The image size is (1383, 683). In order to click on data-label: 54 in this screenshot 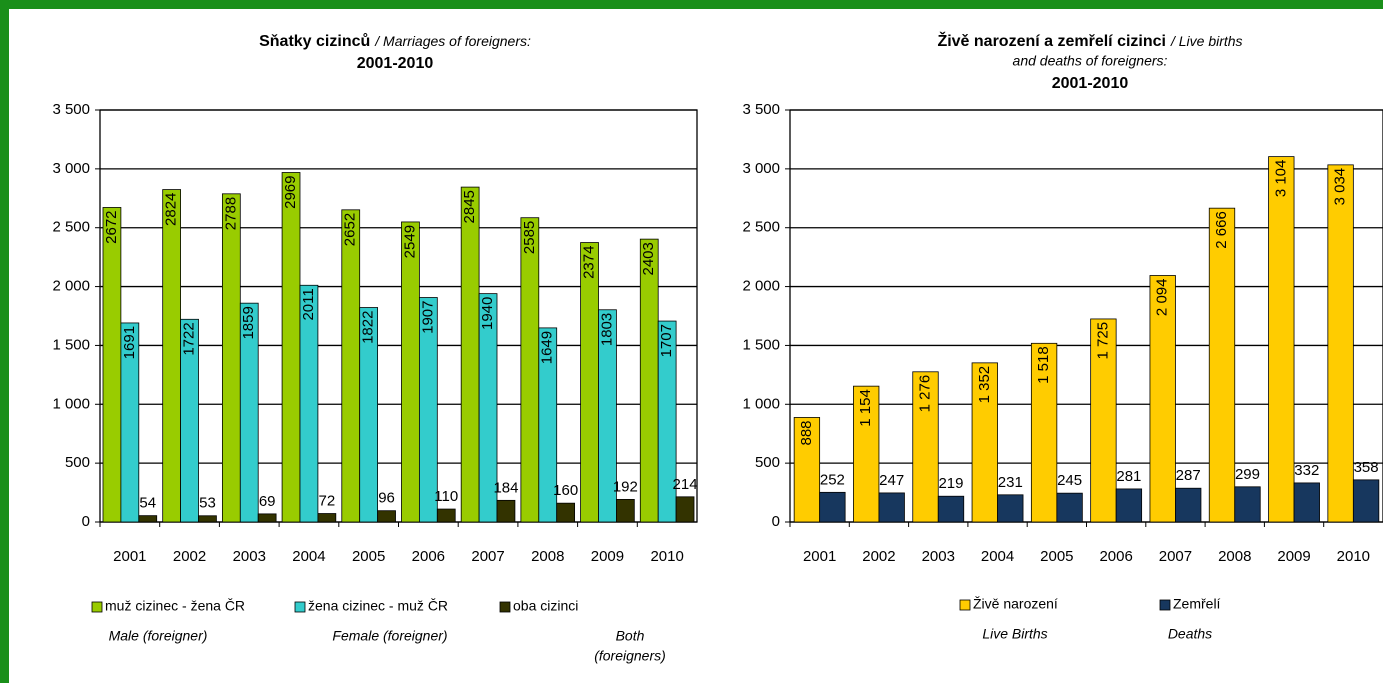, I will do `click(147, 503)`.